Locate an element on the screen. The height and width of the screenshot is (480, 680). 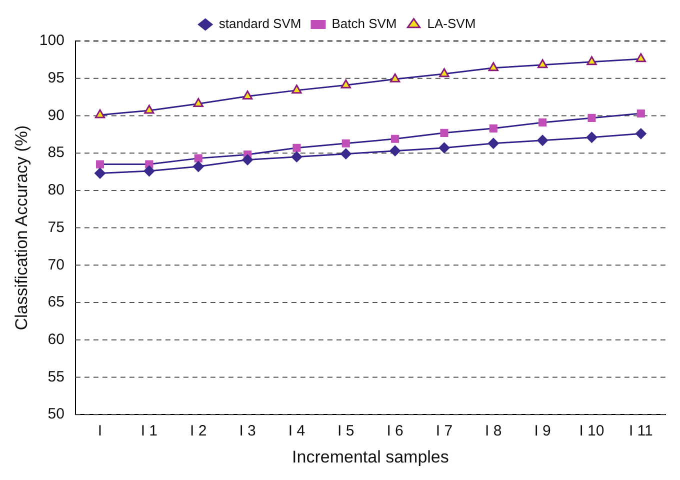
x-tick-label: I is located at coordinates (100, 431).